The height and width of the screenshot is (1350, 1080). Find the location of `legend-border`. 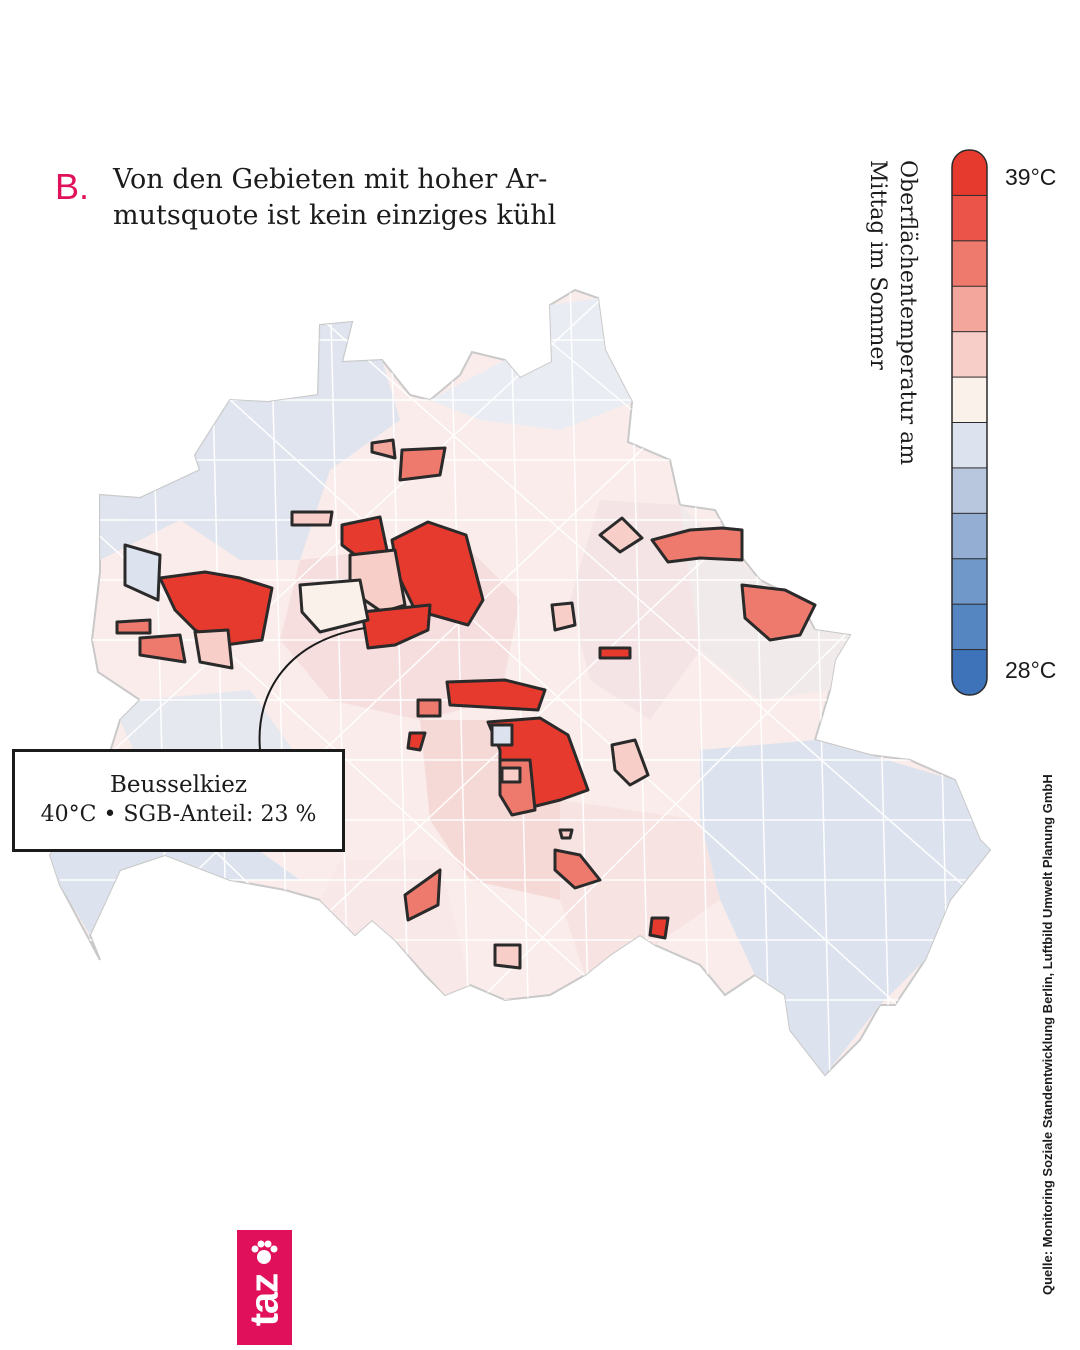

legend-border is located at coordinates (969, 422).